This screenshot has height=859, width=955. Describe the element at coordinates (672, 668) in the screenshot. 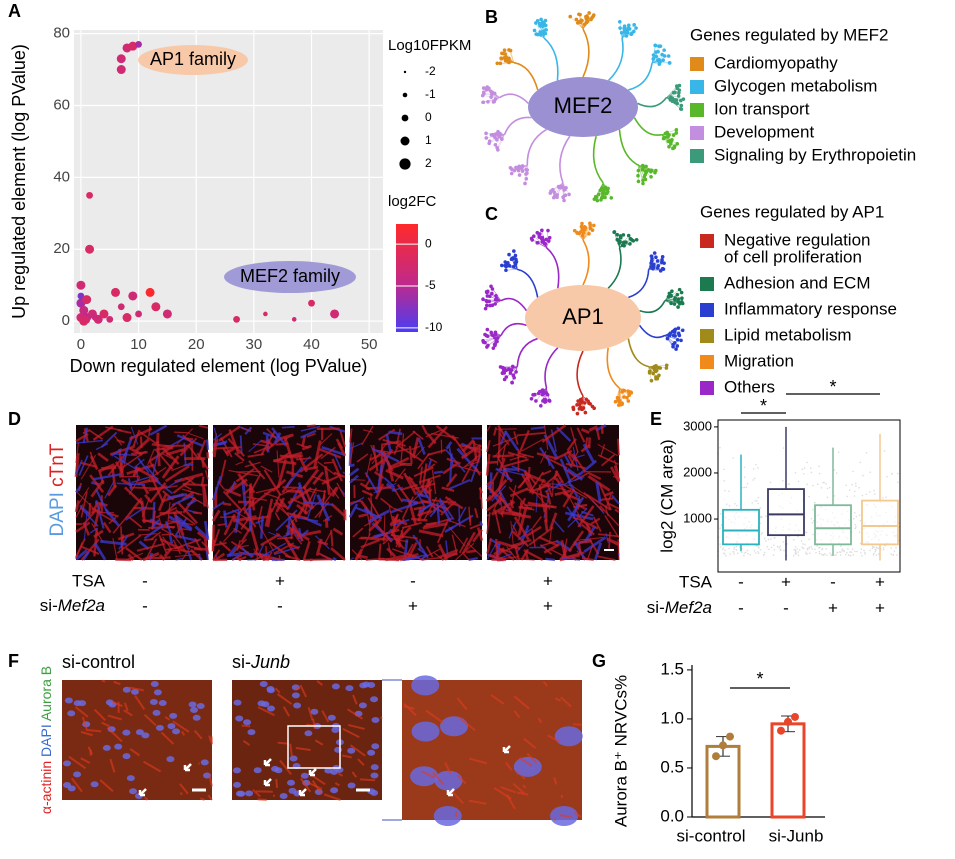

I see `y-tick-label: 1.5` at that location.